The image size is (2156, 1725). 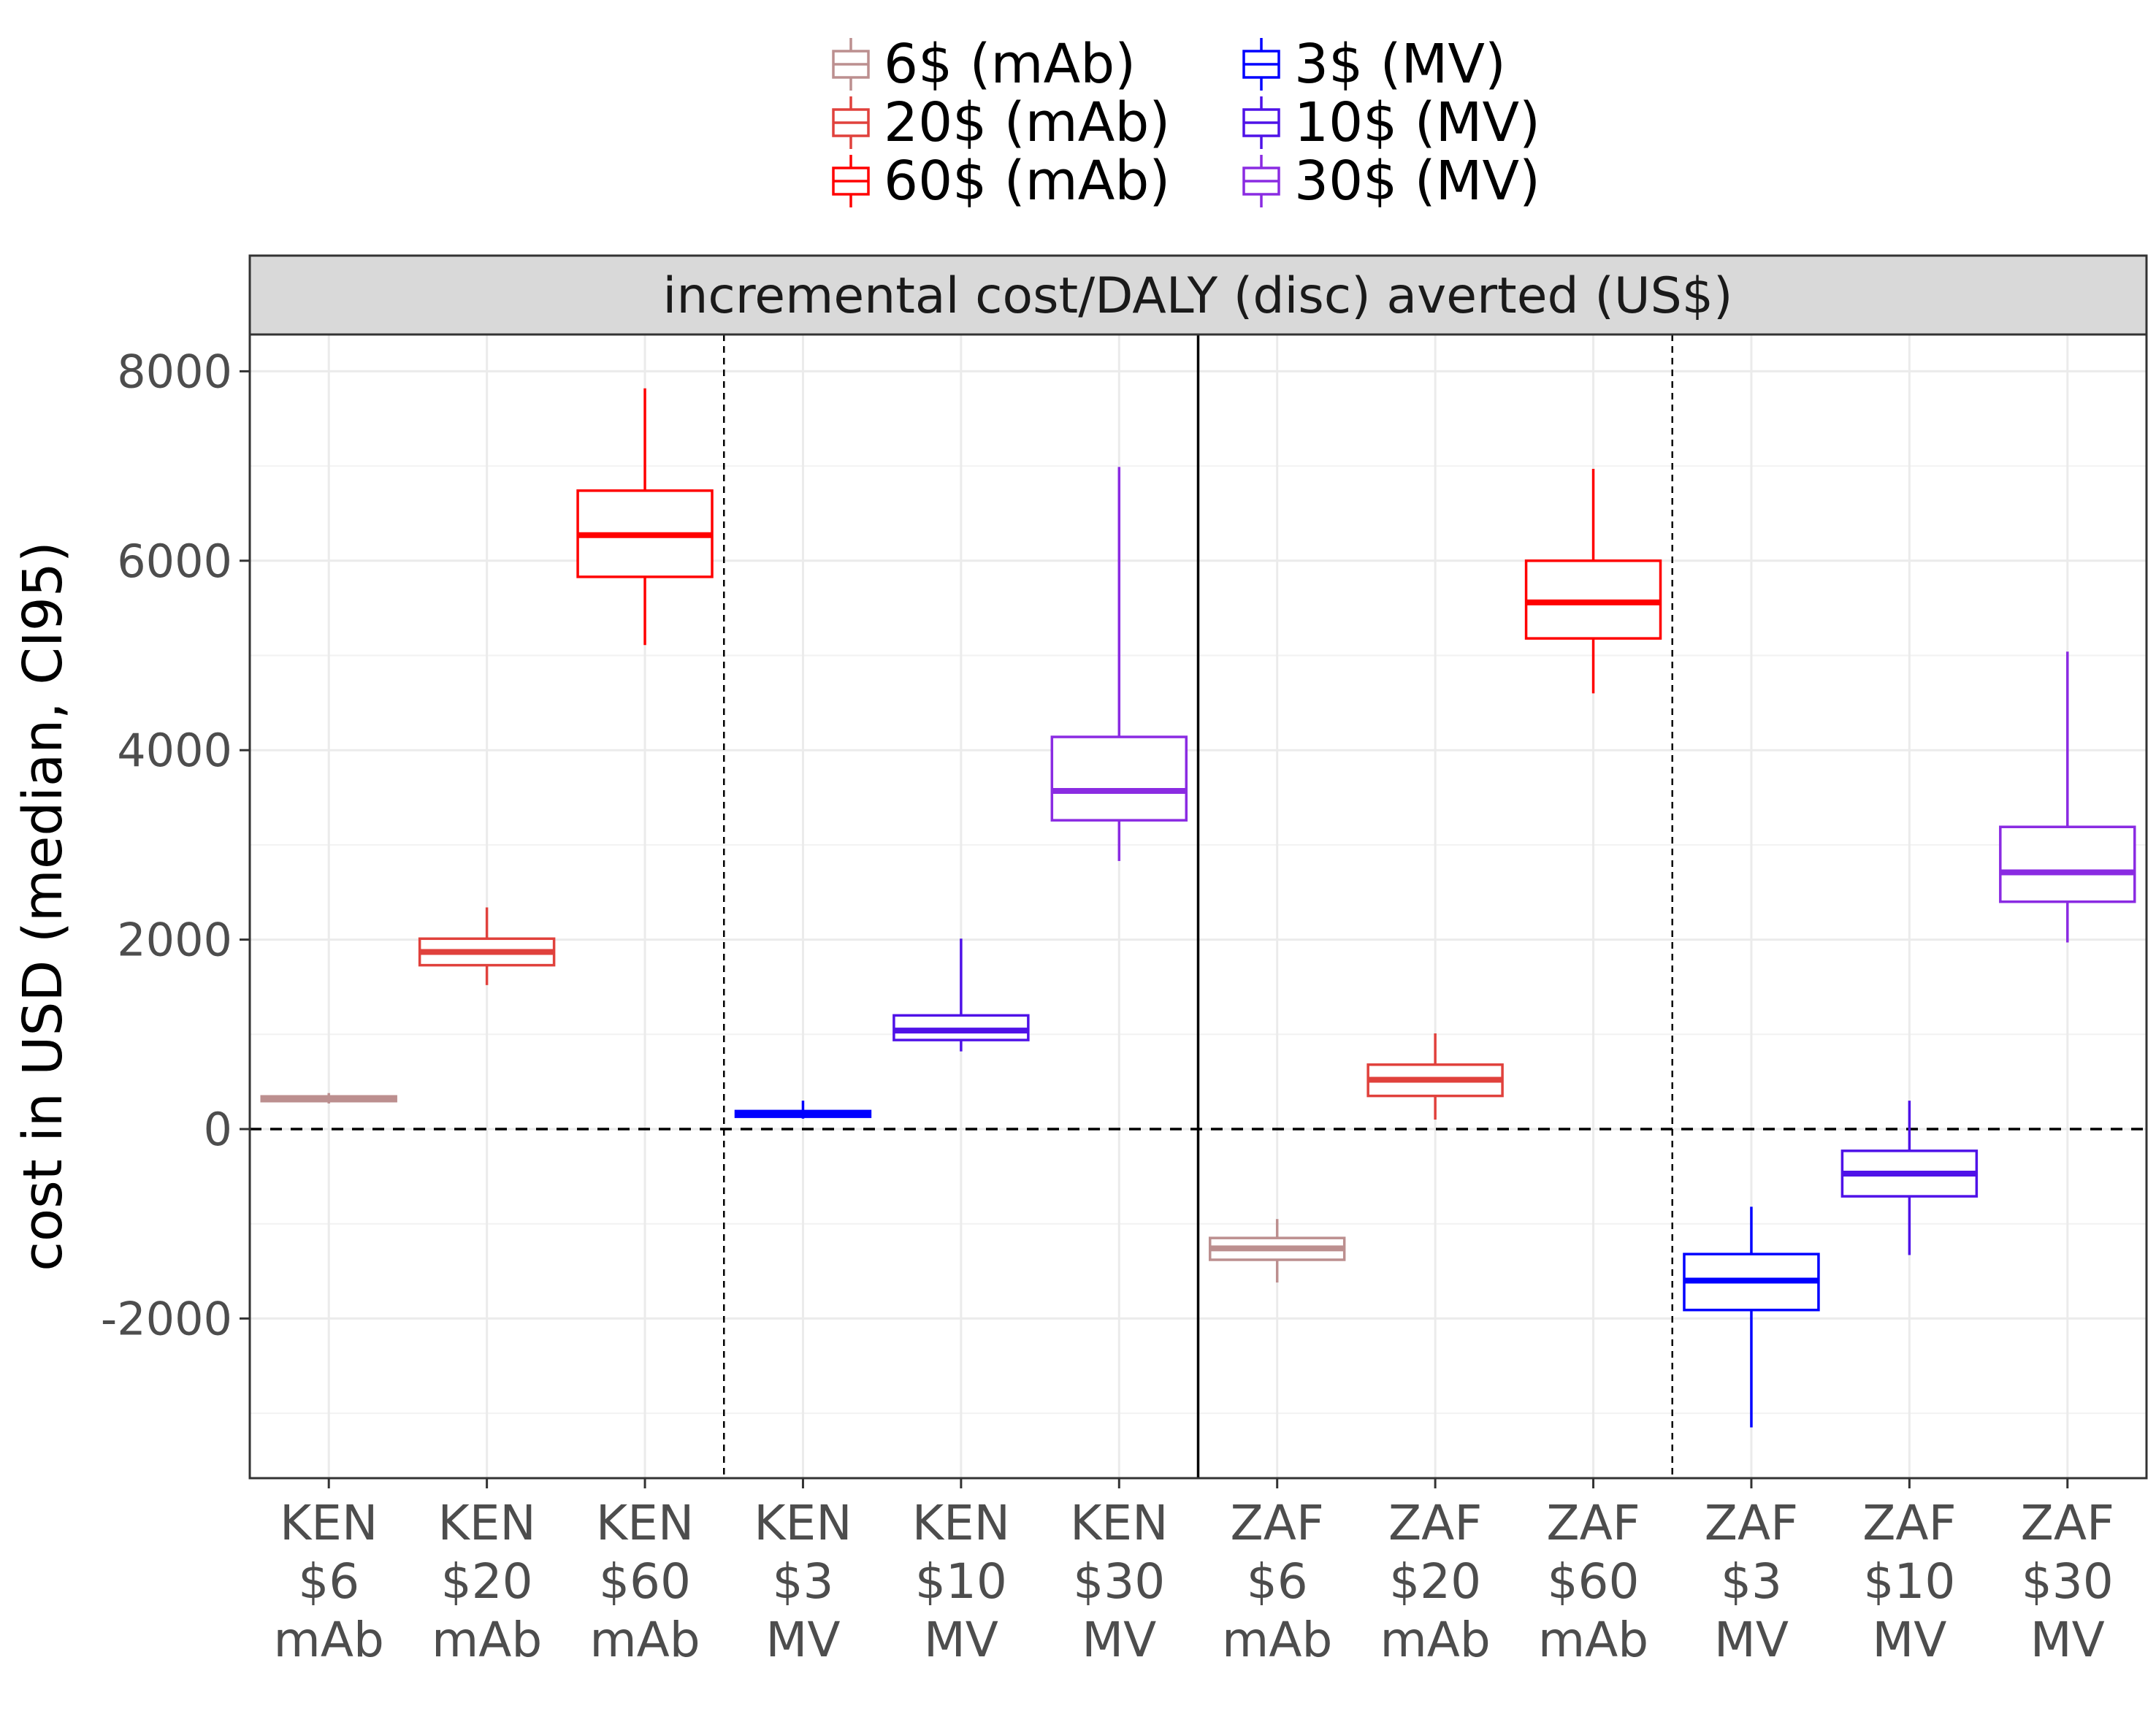 I want to click on box-zaf-10-mv, so click(x=1910, y=1178).